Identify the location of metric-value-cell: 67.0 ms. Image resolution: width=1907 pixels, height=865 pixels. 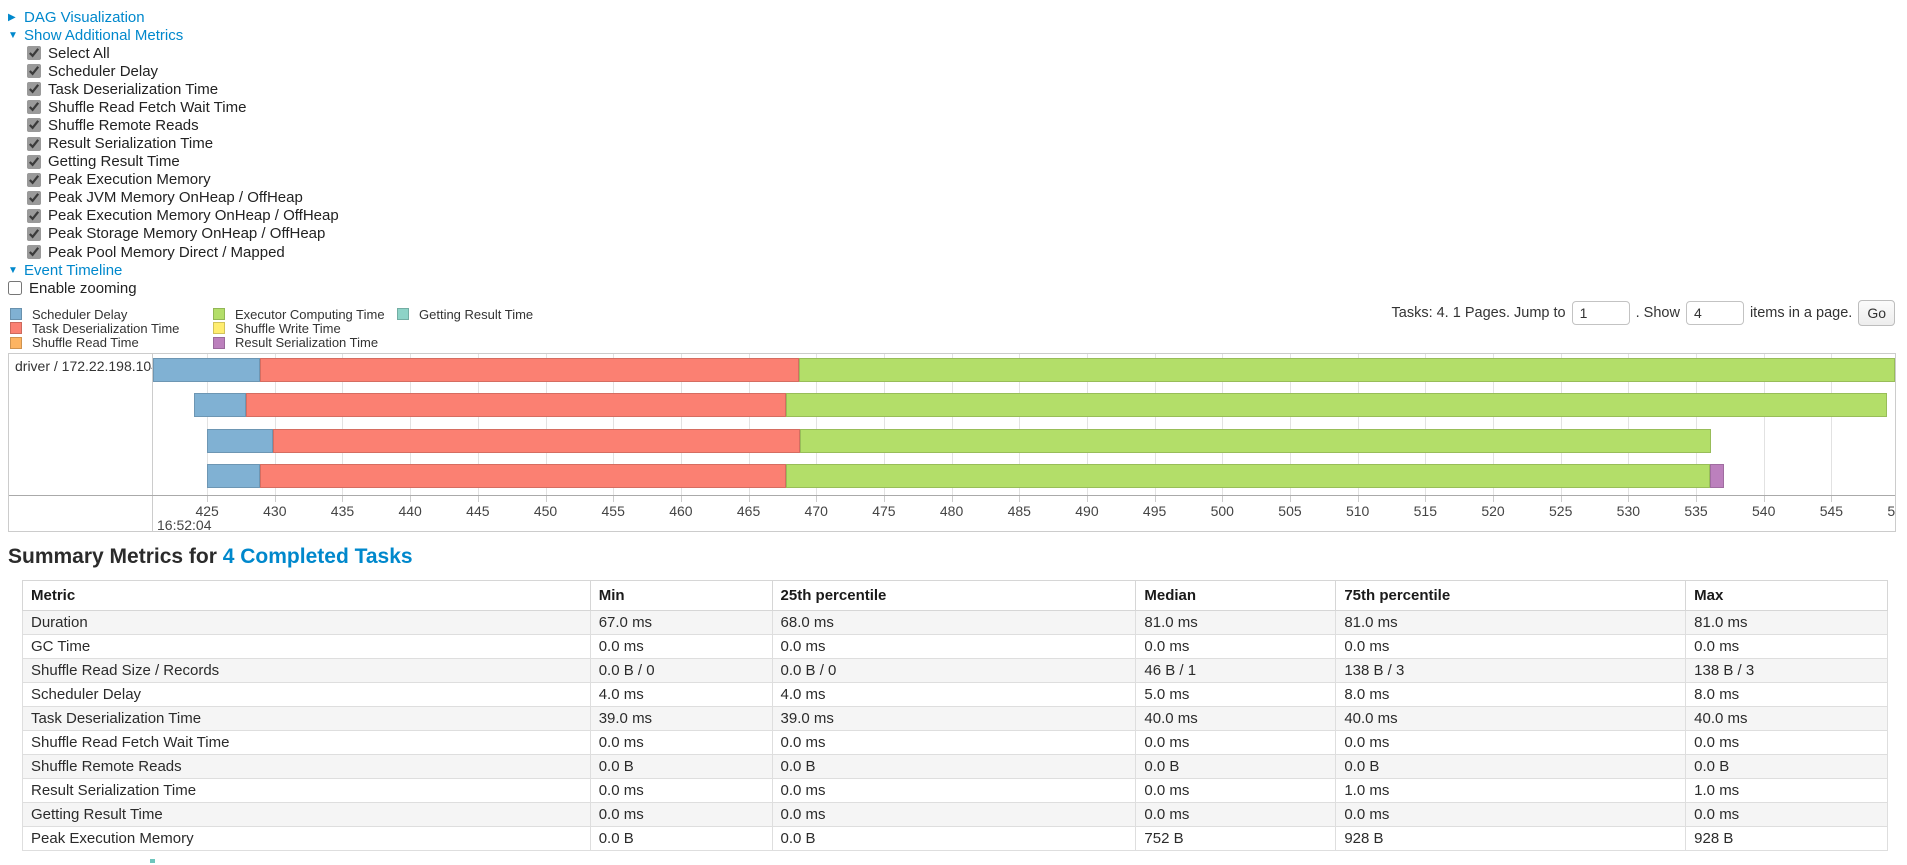
(681, 623).